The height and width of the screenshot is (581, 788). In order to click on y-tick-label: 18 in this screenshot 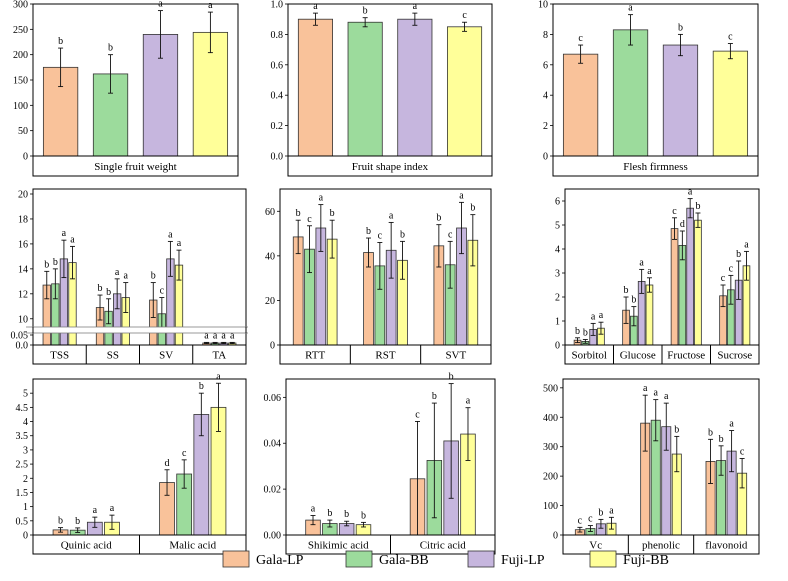, I will do `click(23, 219)`.